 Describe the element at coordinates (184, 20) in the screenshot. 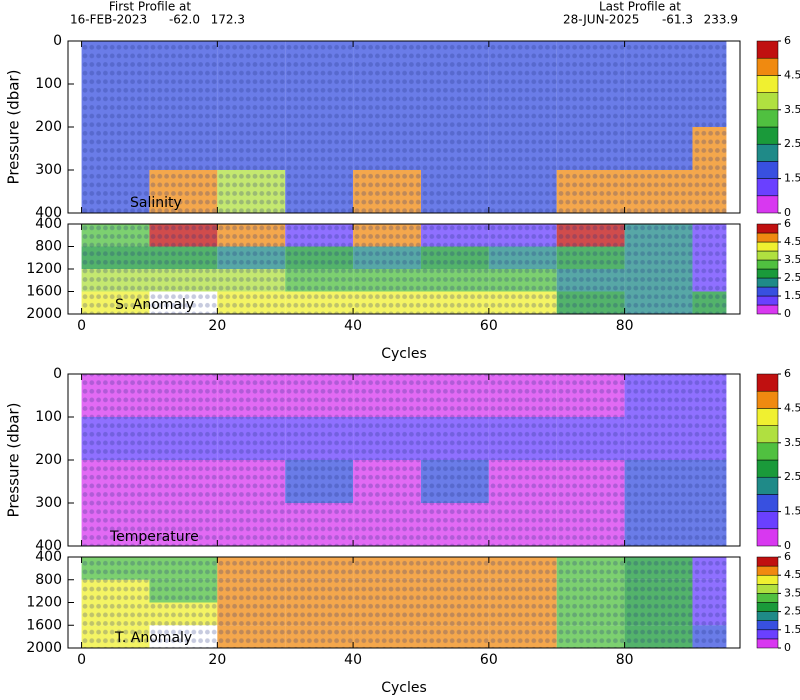

I see `first-profile-lat: -62.0` at that location.